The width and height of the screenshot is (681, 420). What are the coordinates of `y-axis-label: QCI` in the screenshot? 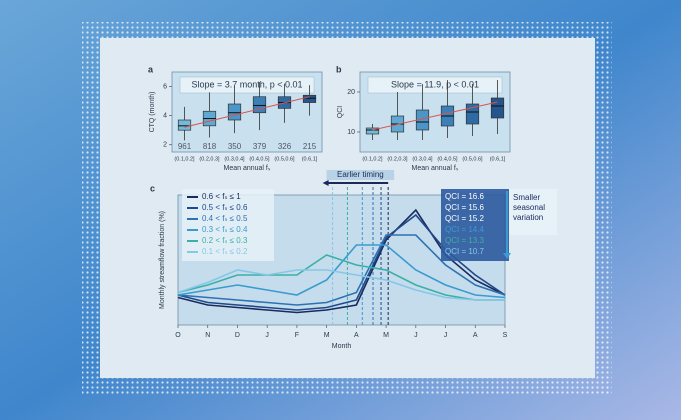 It's located at (340, 112).